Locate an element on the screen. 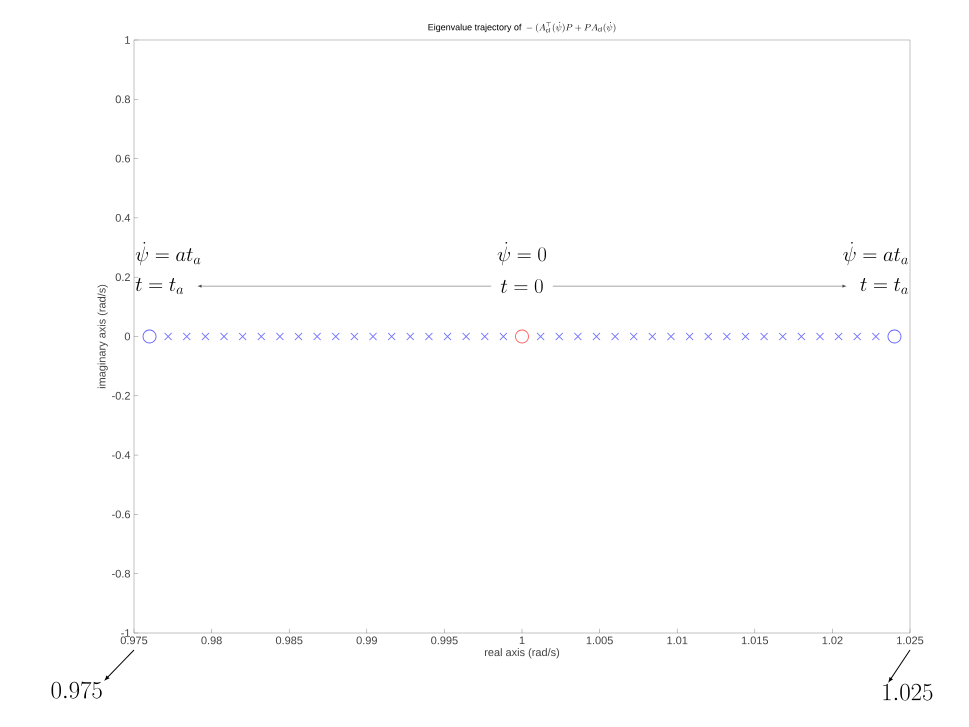  x-tick-label: 0.985 is located at coordinates (289, 640).